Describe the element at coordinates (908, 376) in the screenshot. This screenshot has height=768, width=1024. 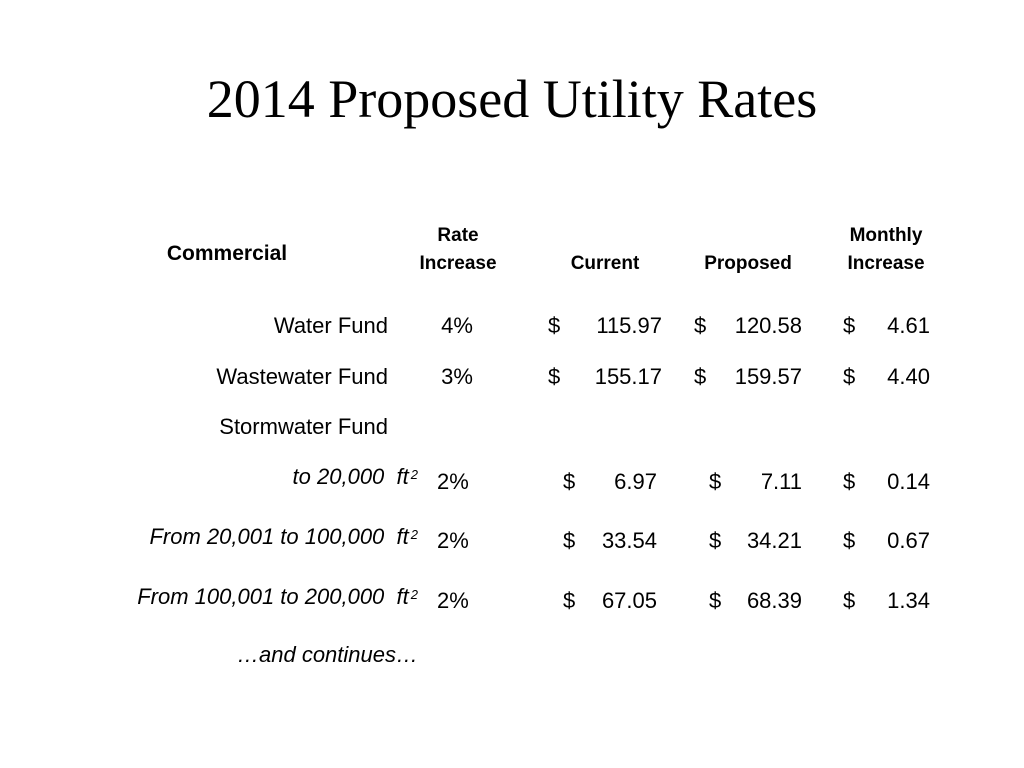
I see `monthly-amount: 4.40` at that location.